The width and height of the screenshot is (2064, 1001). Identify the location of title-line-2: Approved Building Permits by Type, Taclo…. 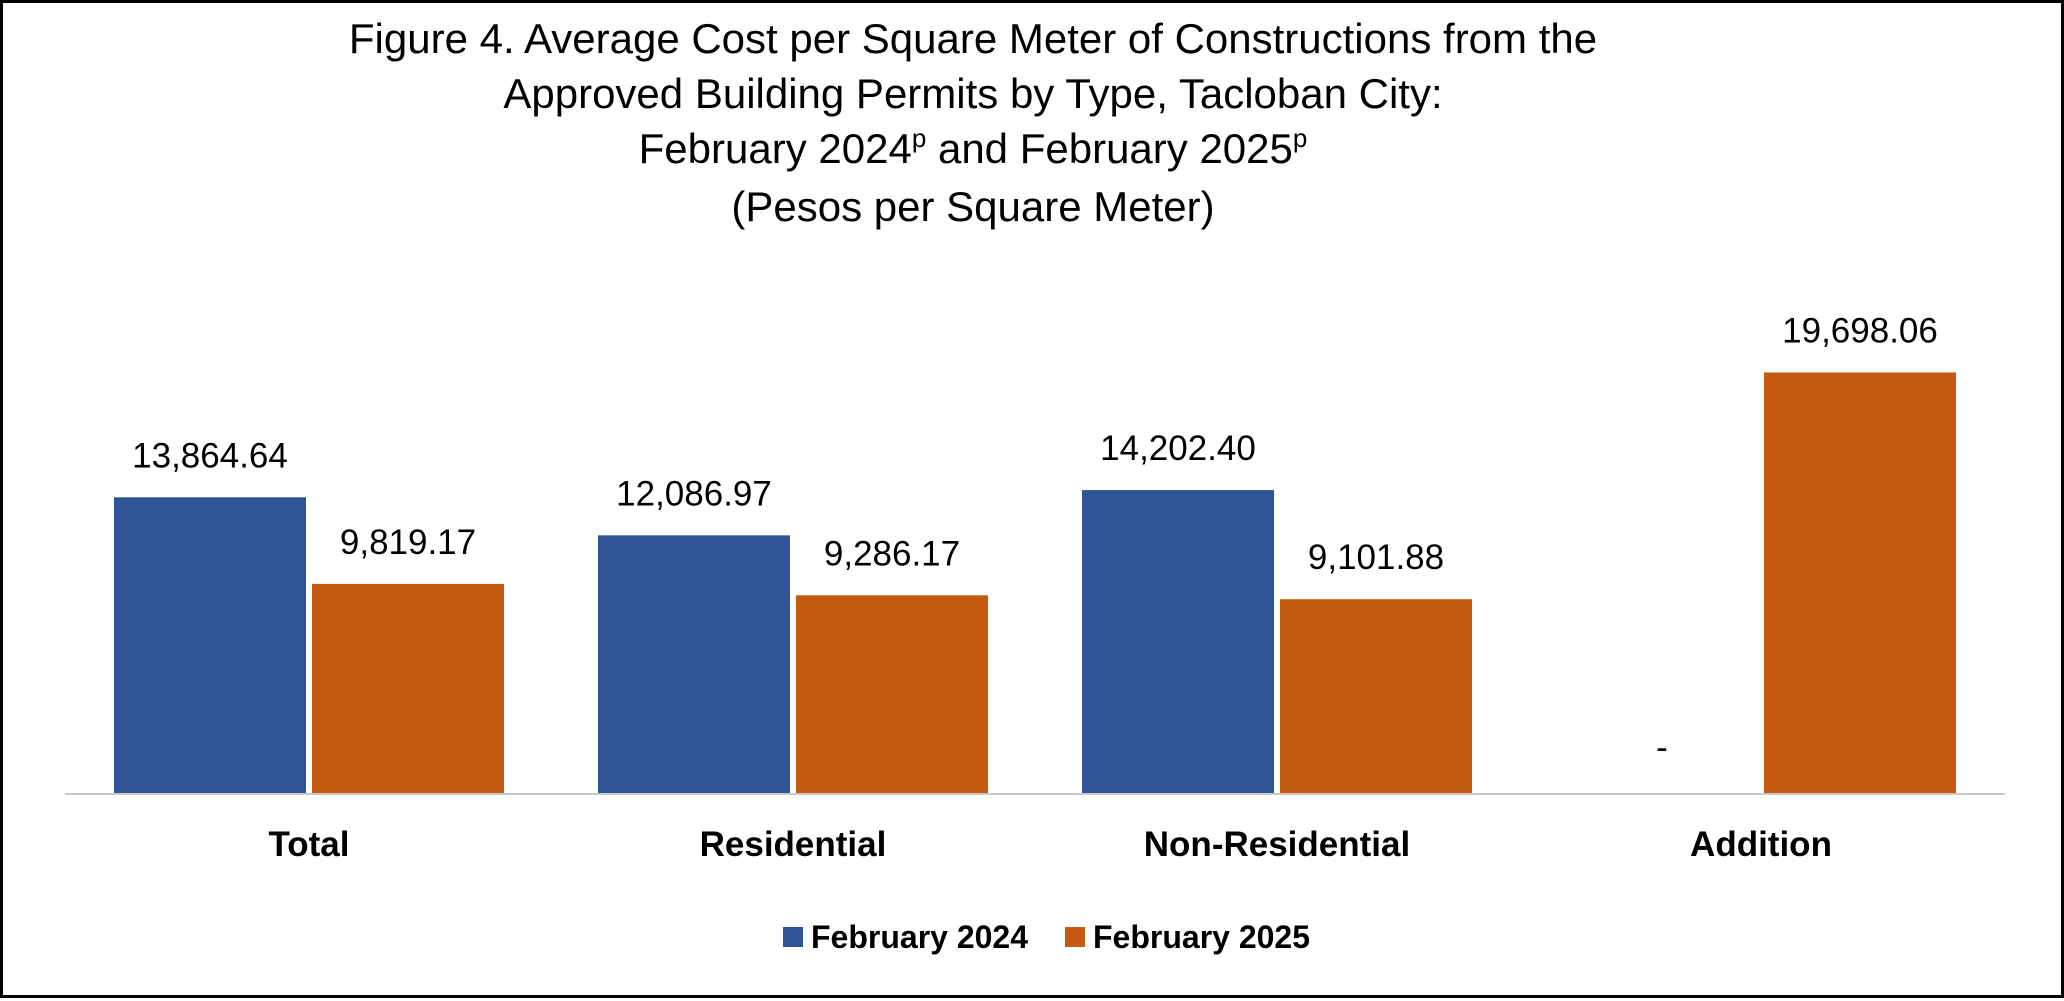
(972, 93).